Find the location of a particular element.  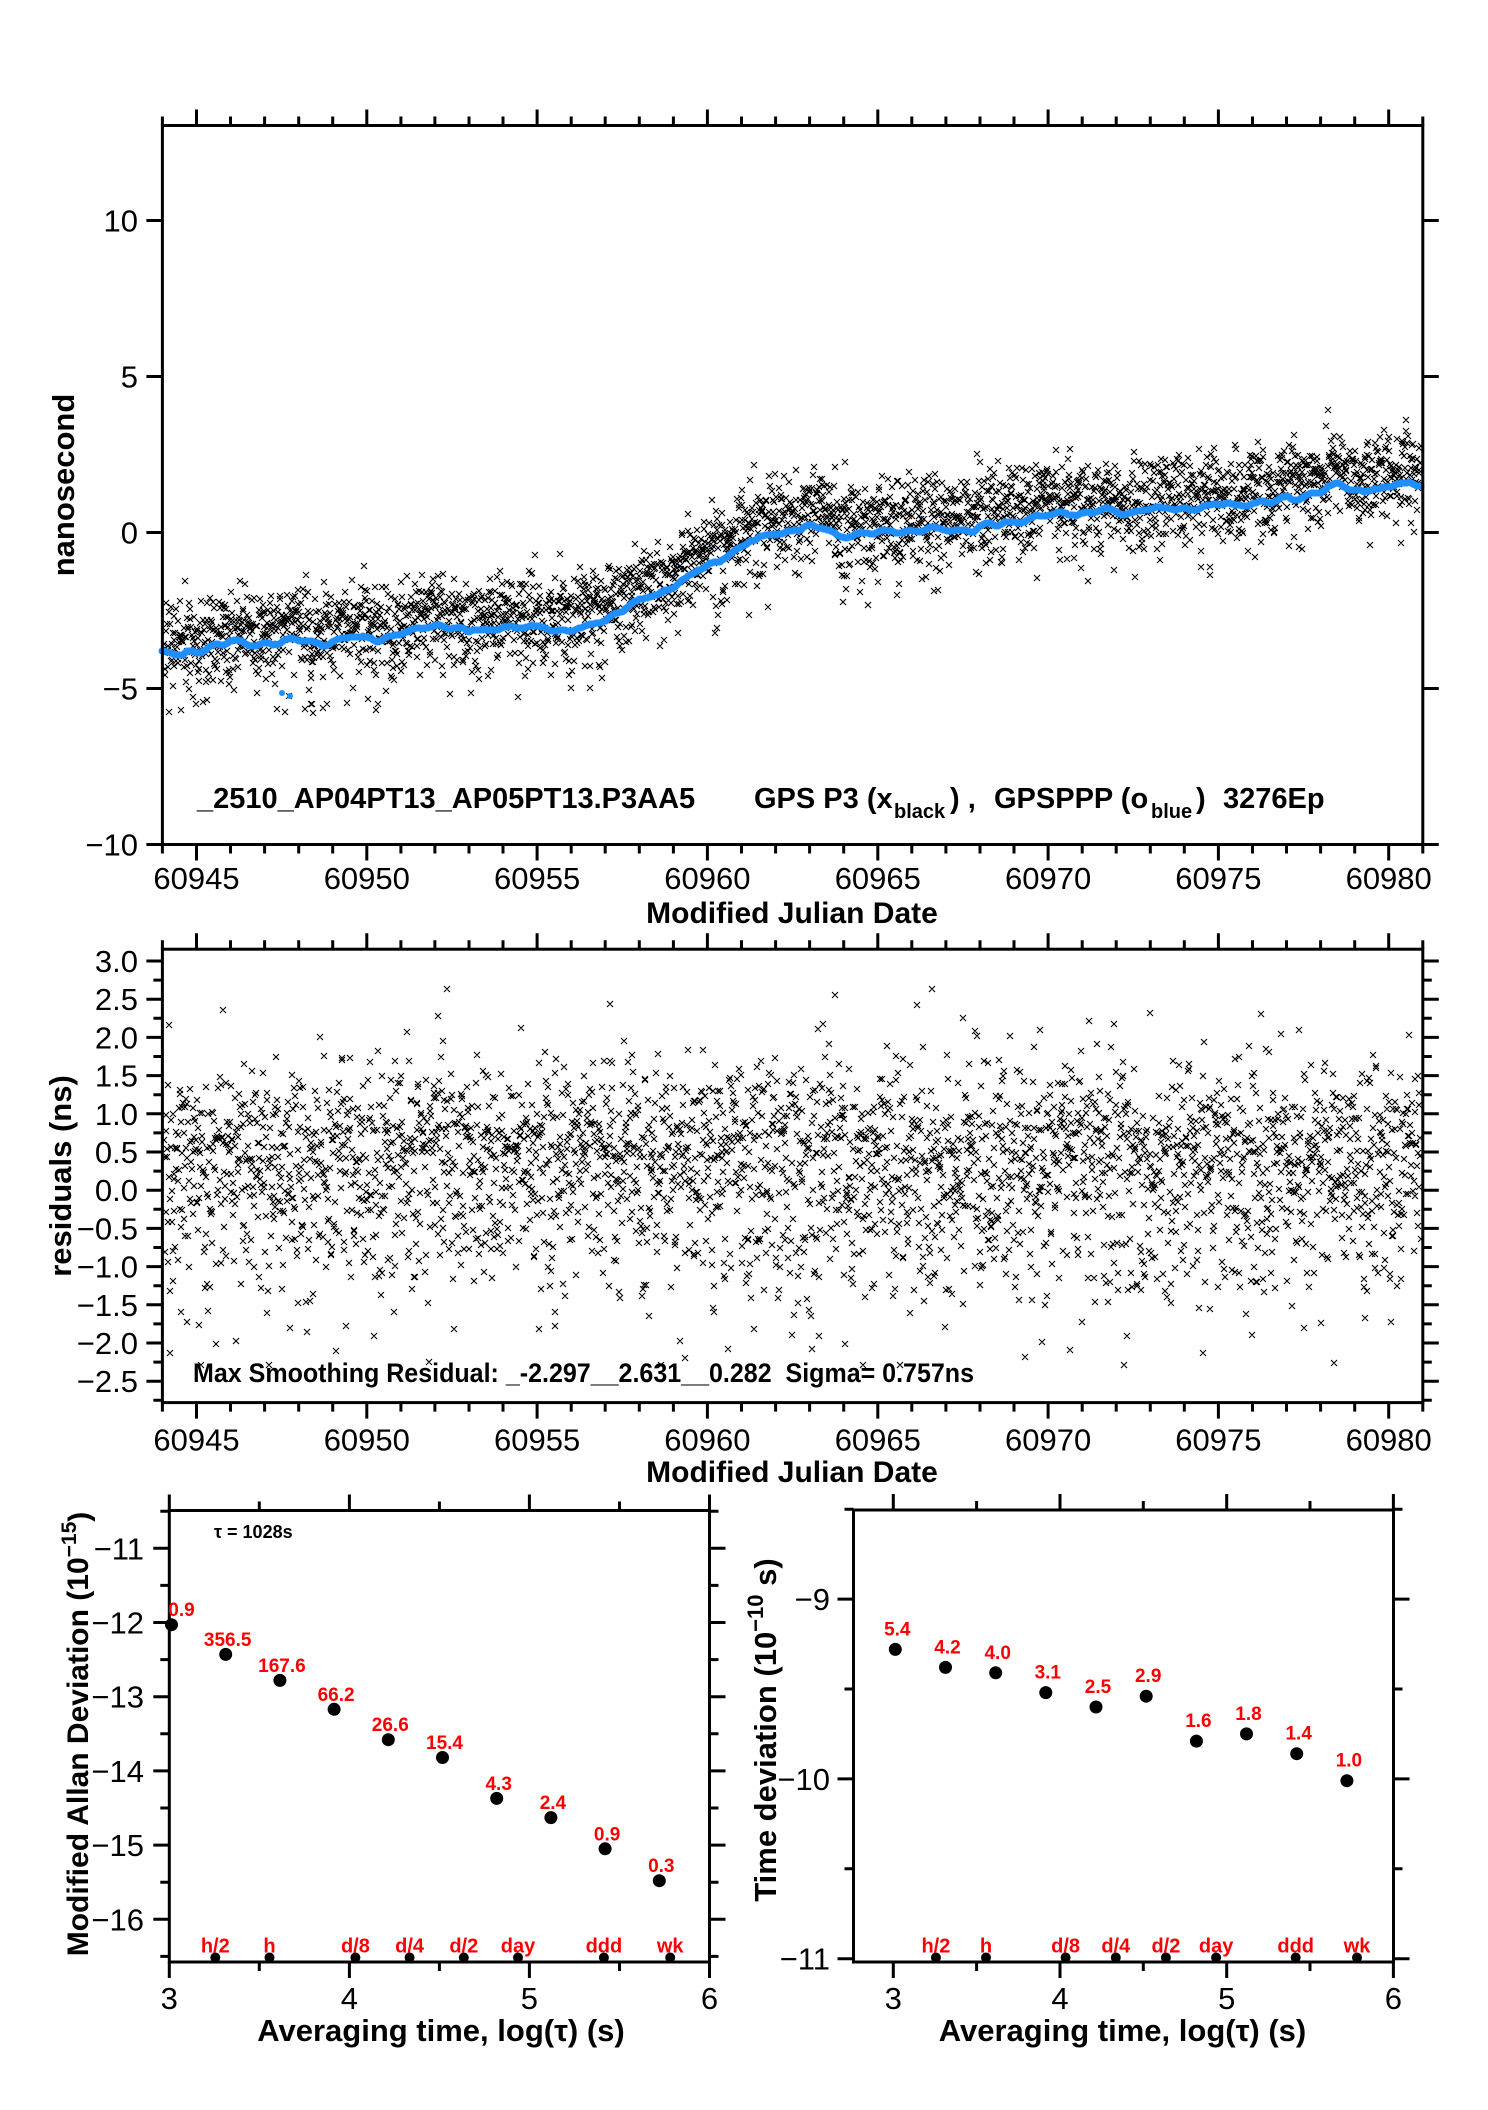

svg-text: 4.2 is located at coordinates (947, 1647).